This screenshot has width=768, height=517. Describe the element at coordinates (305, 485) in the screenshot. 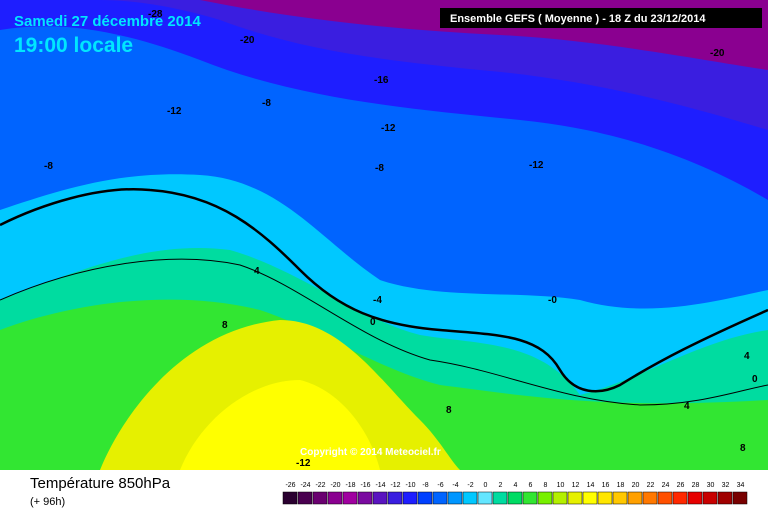

I see `legend-value: -24` at that location.